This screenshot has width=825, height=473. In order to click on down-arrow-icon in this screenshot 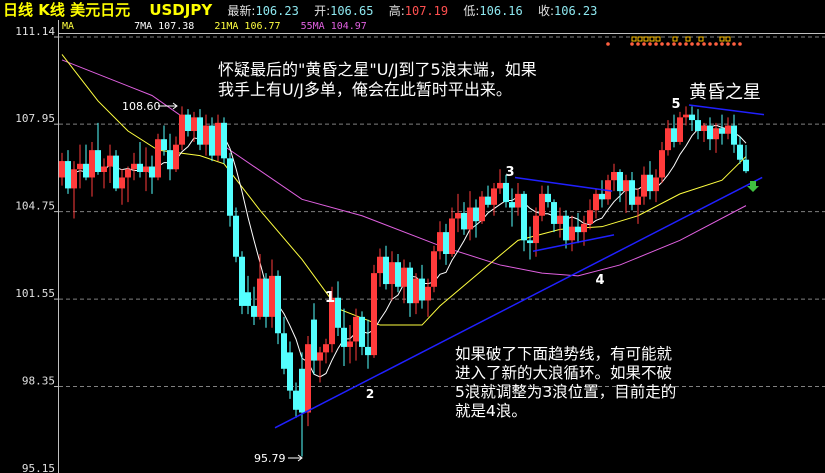, I will do `click(753, 186)`.